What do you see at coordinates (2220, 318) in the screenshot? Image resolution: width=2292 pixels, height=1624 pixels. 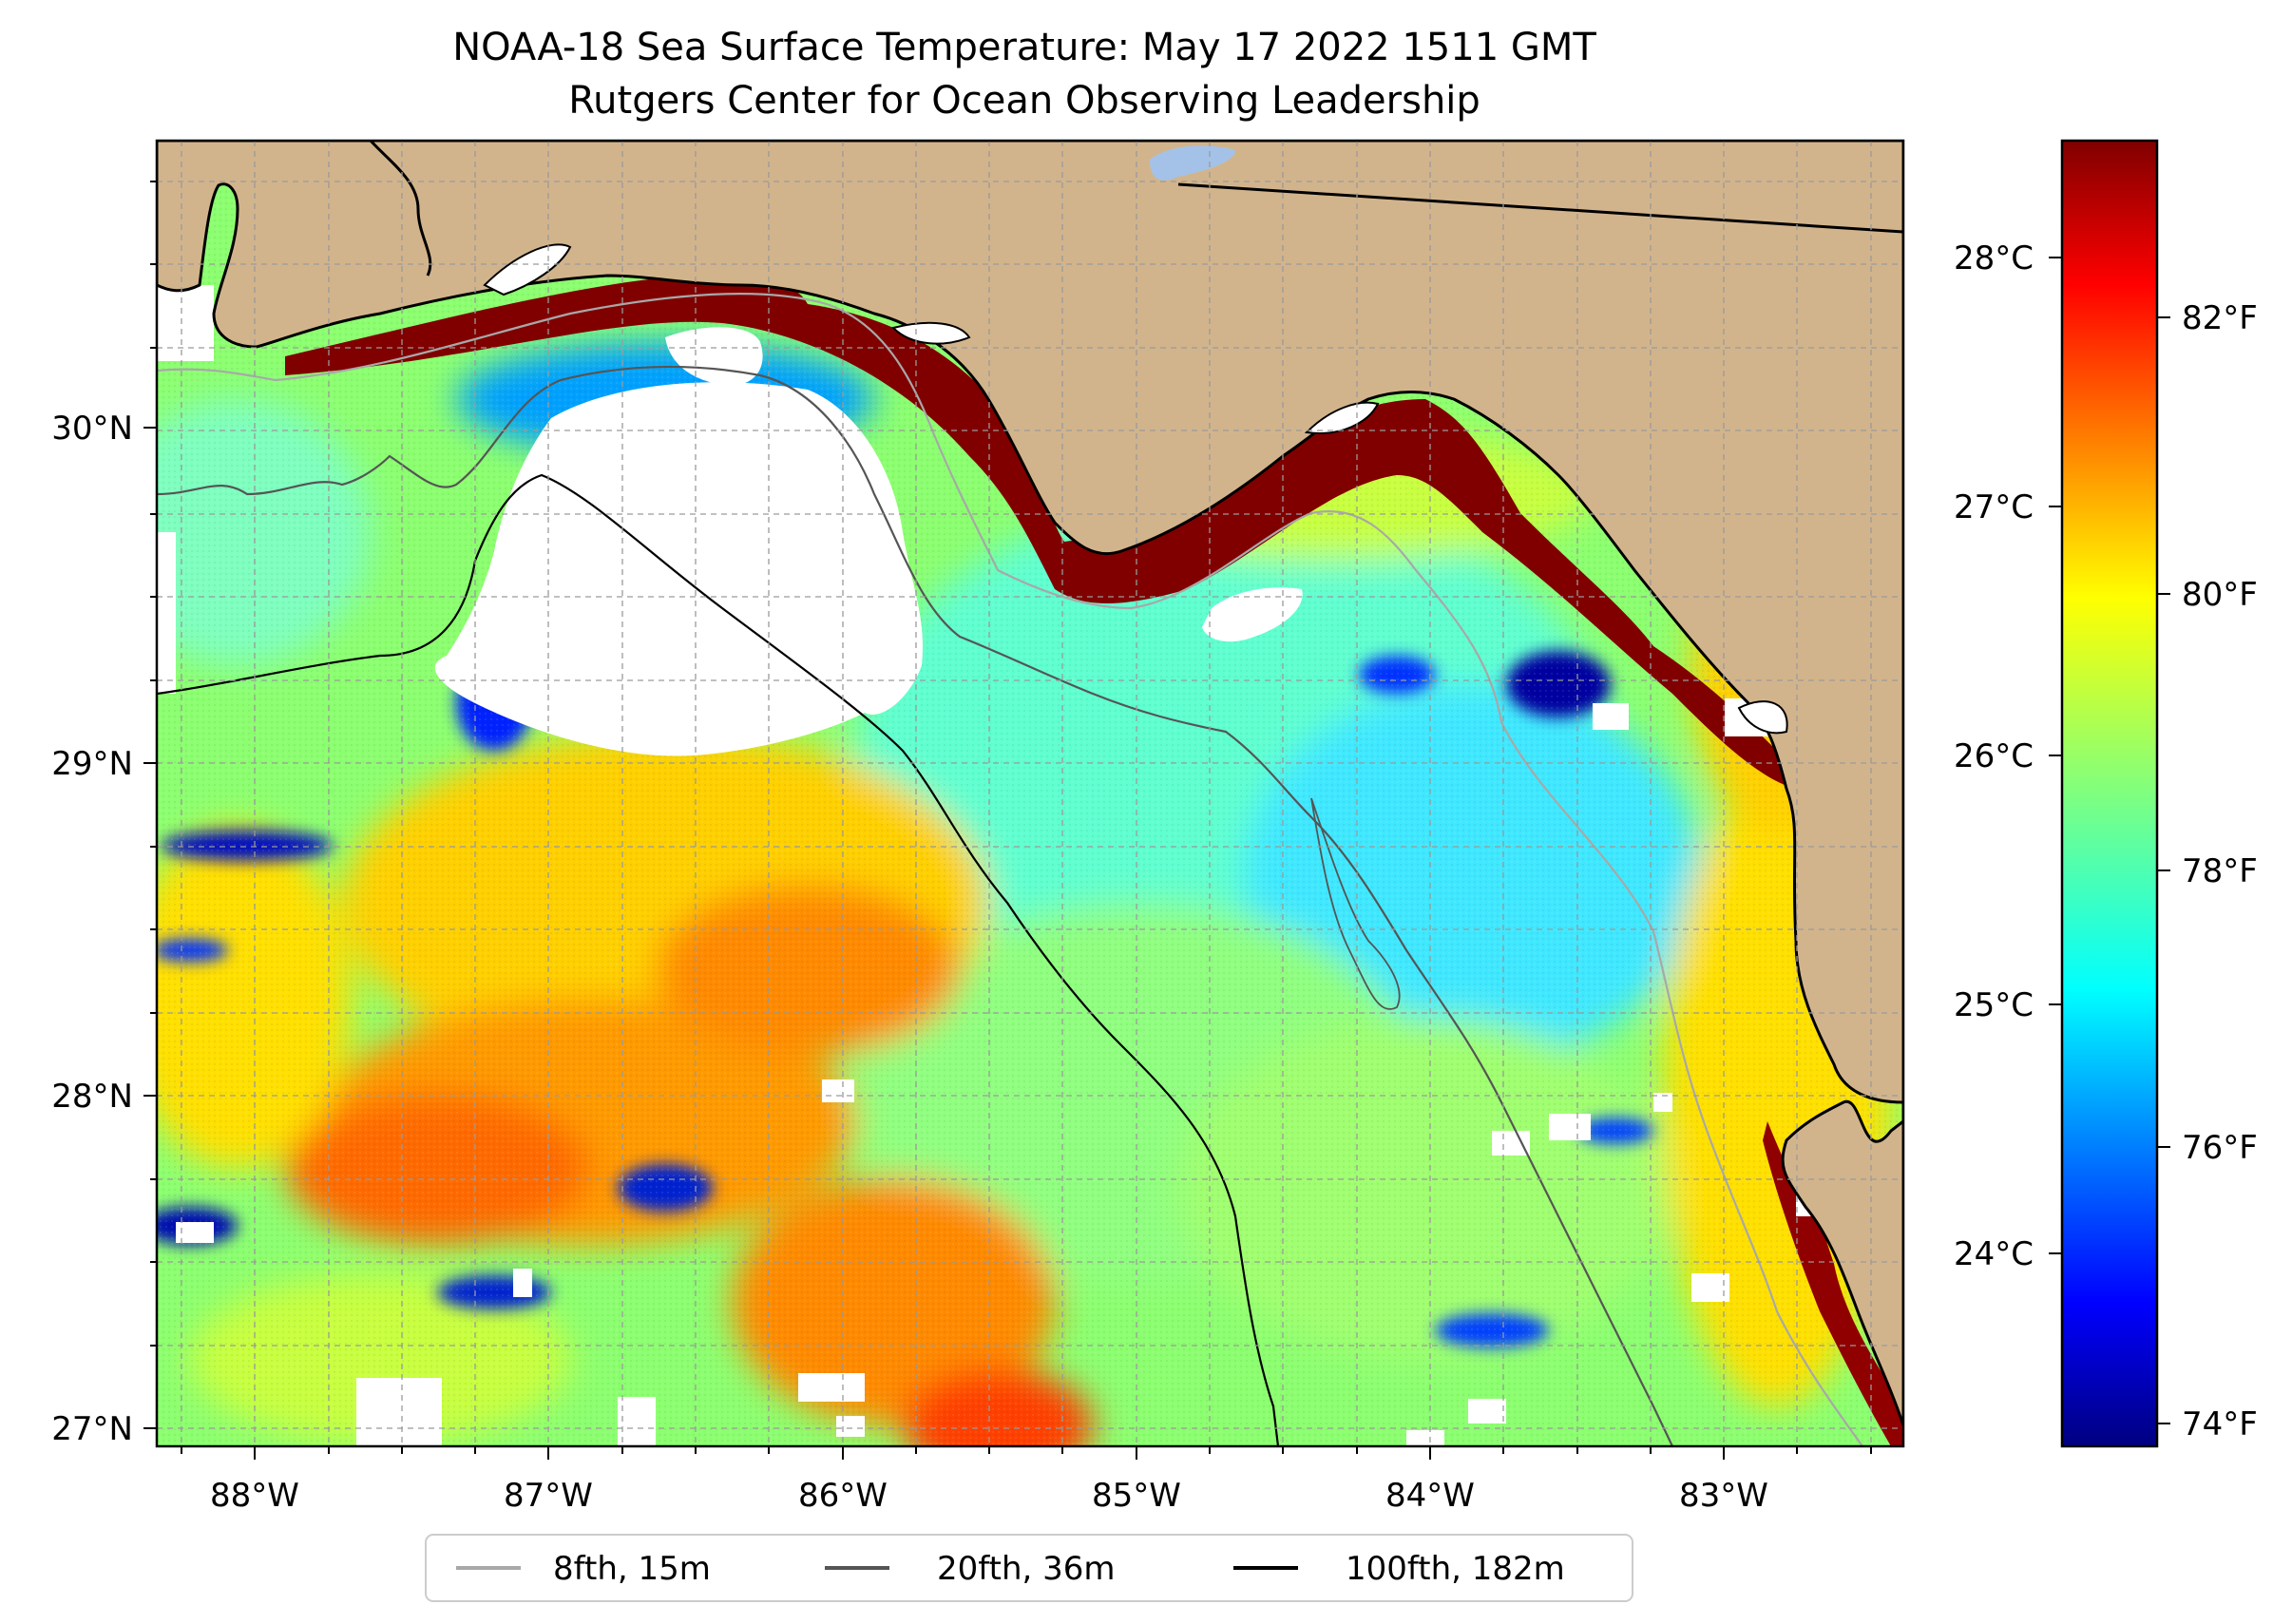 I see `fahrenheit-label: 82°F` at bounding box center [2220, 318].